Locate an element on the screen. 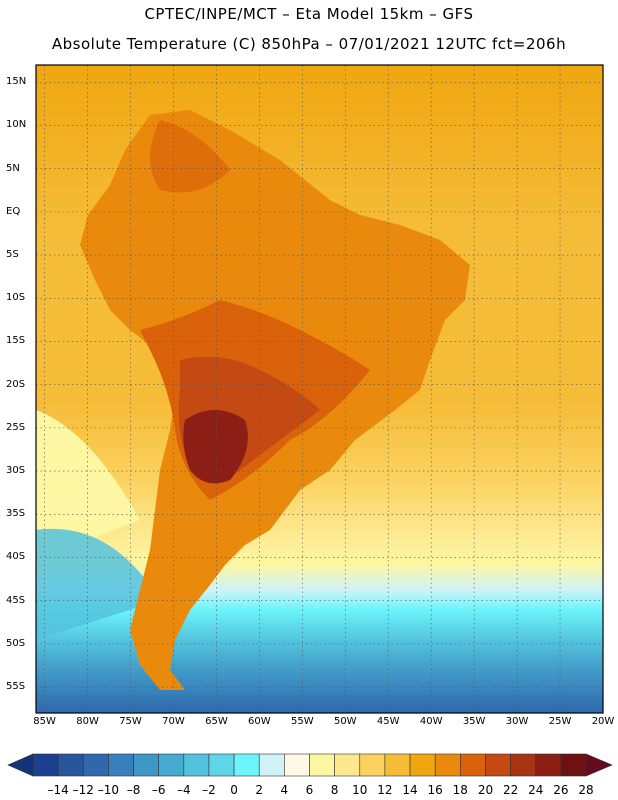 Image resolution: width=618 pixels, height=800 pixels. lat-label: 35S is located at coordinates (16, 514).